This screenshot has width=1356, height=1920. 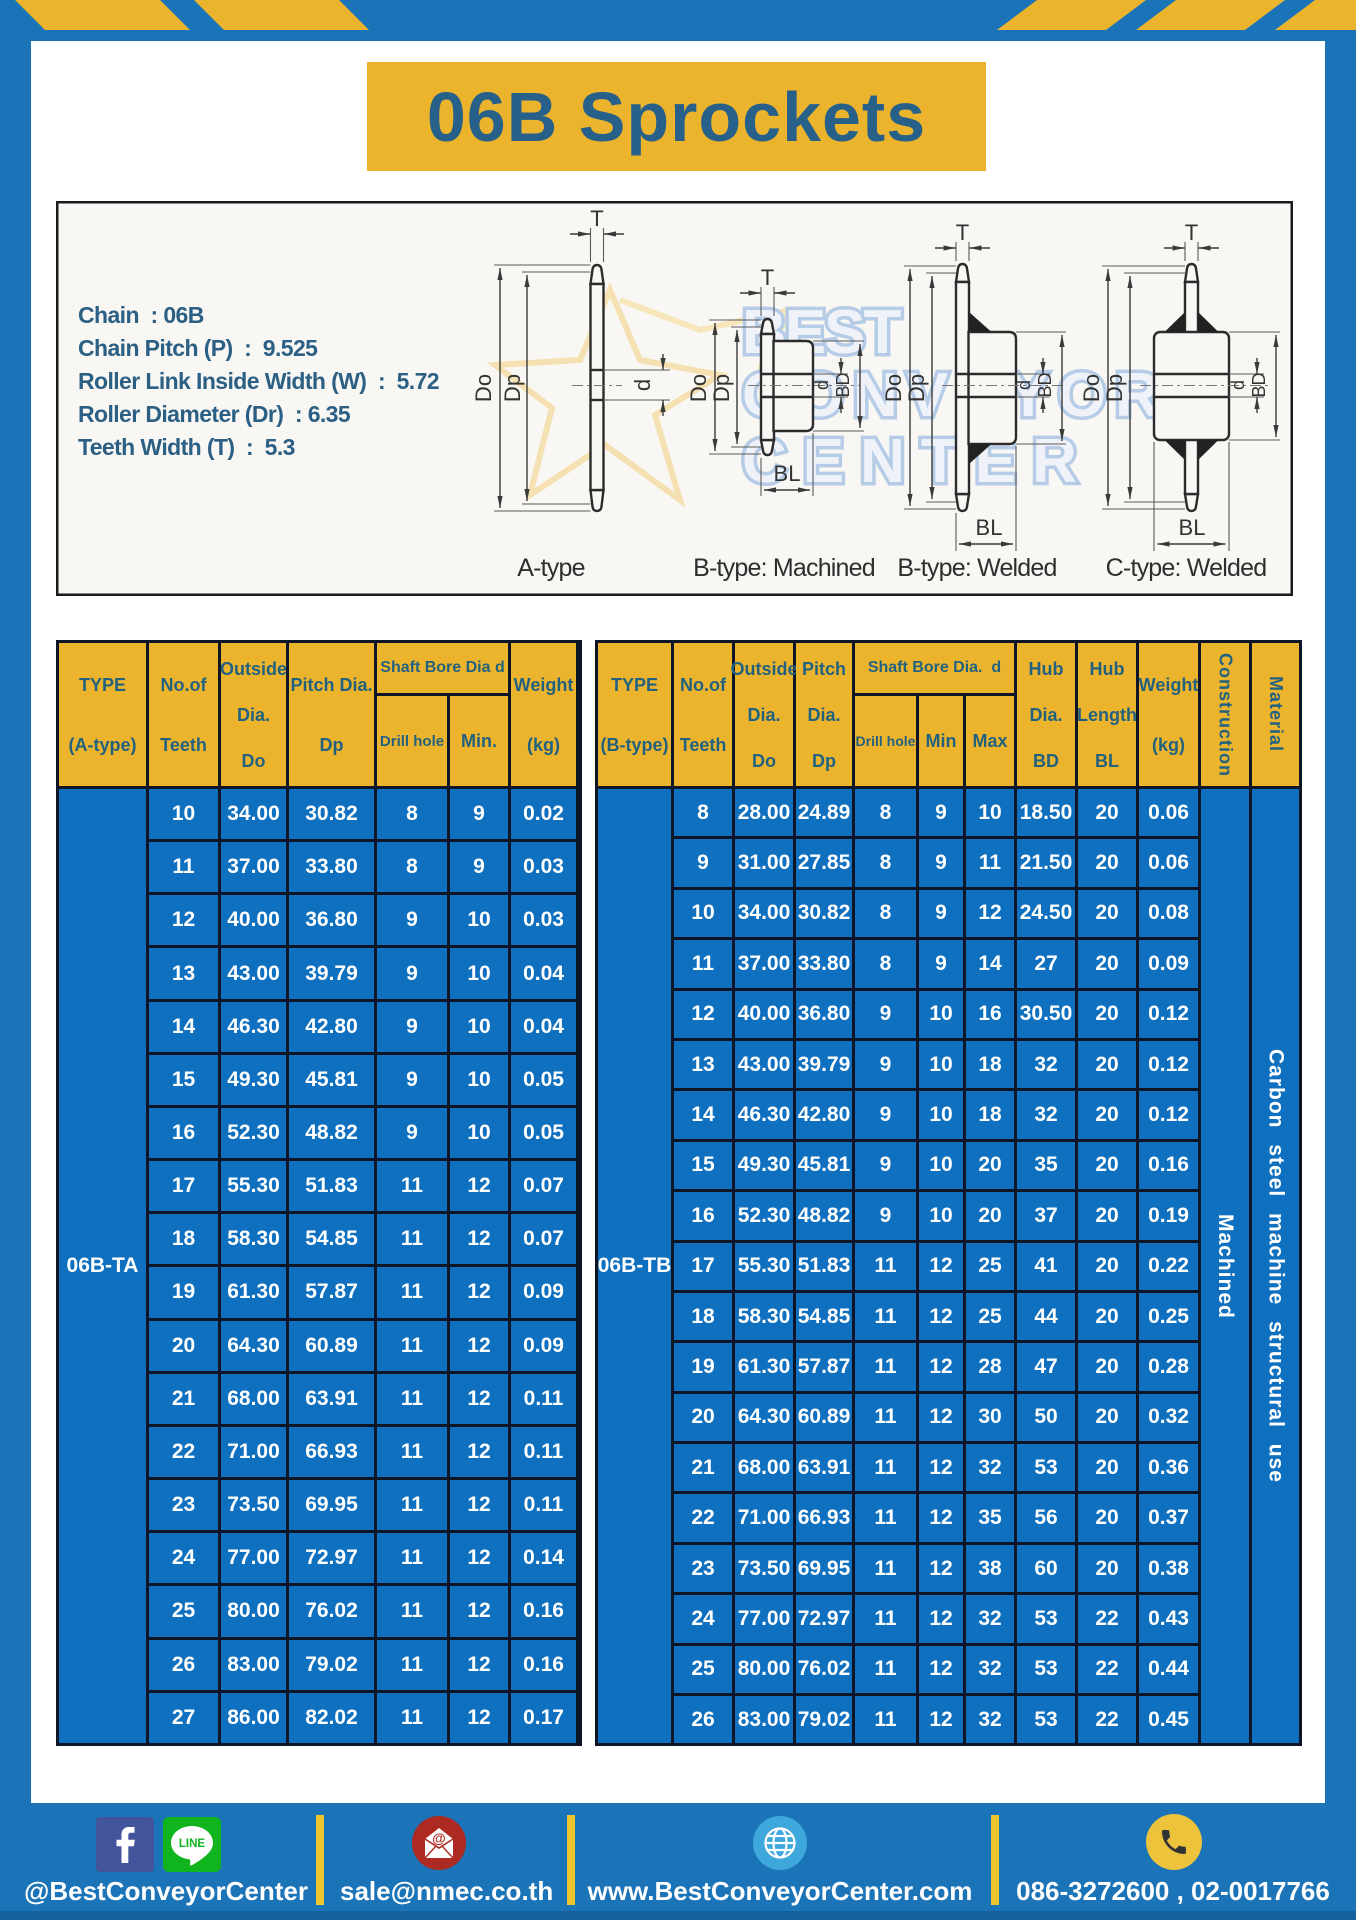 I want to click on svg-text: A-type, so click(x=550, y=568).